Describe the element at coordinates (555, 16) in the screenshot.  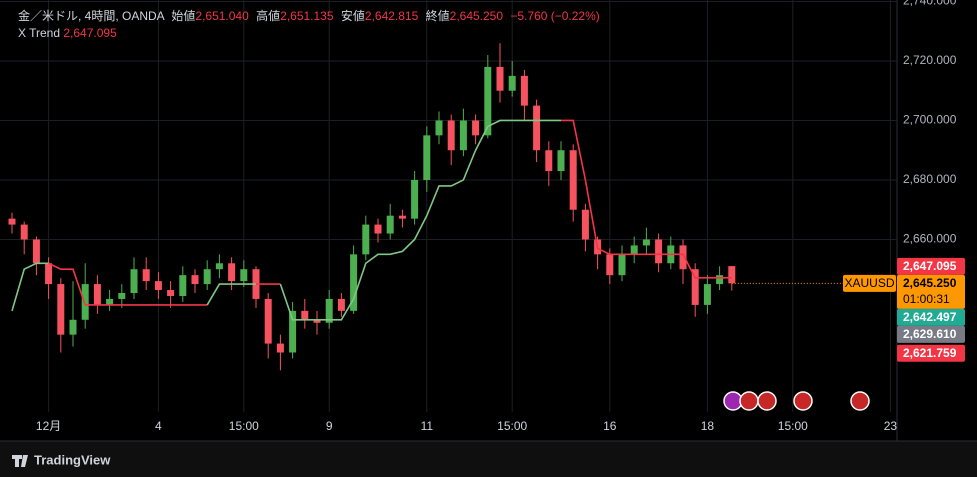
I see `change: −5.760 (−0.22%)` at that location.